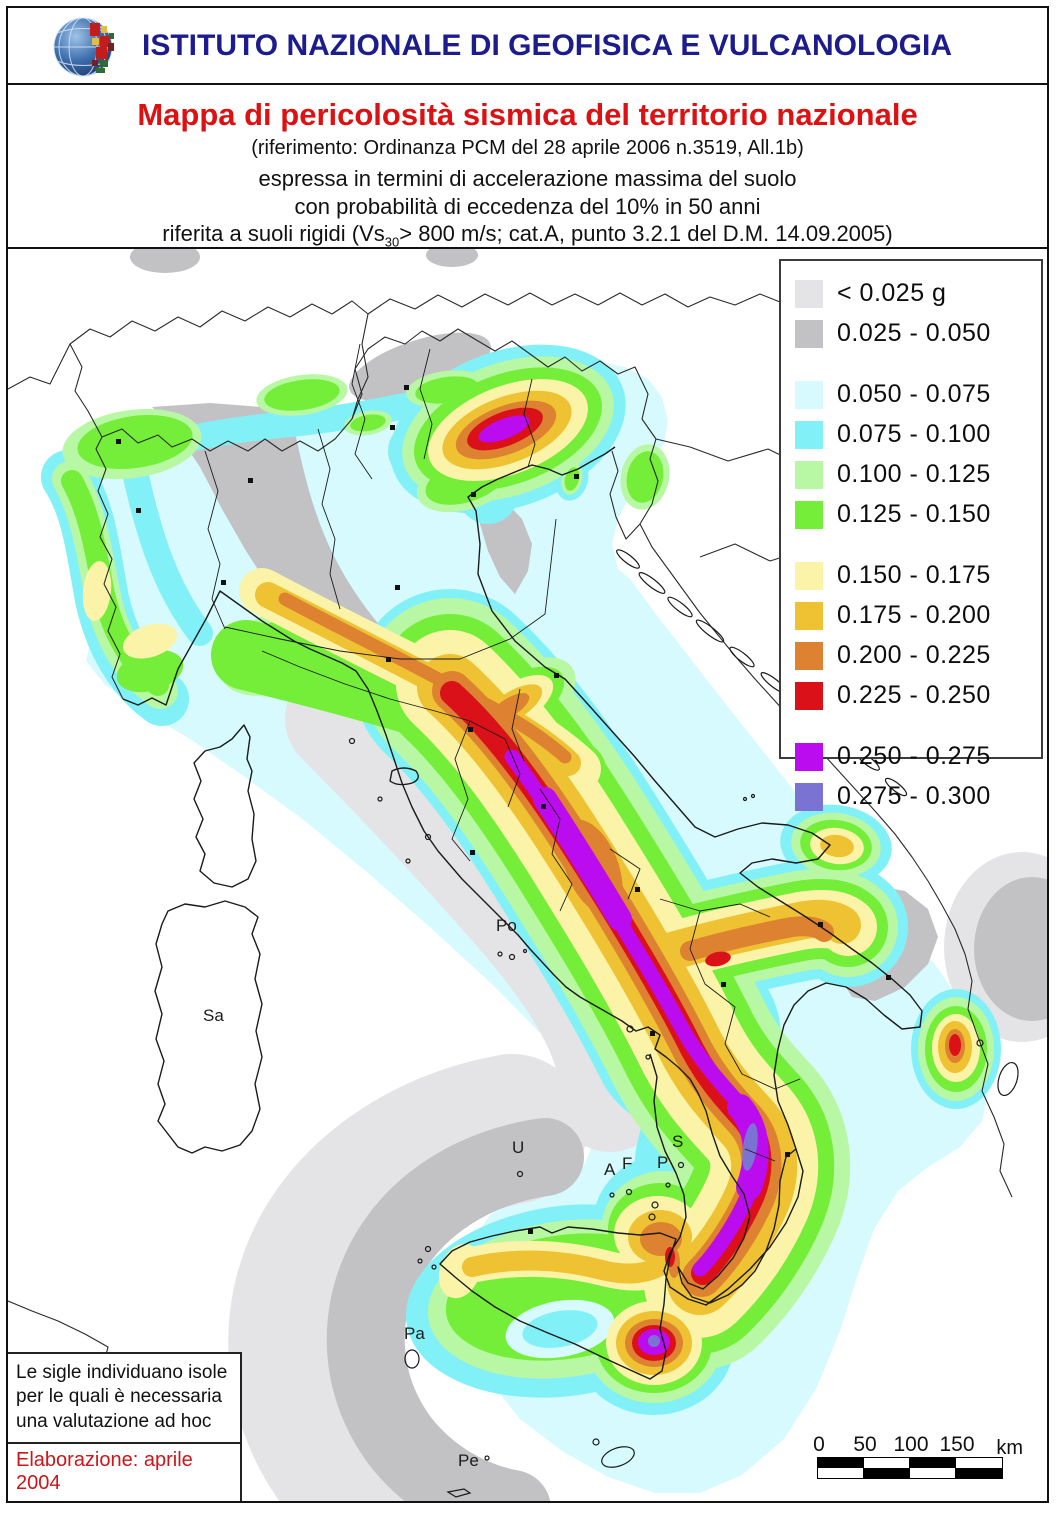 Image resolution: width=1059 pixels, height=1513 pixels. What do you see at coordinates (104, 1471) in the screenshot?
I see `elaboration-date: Elaborazione: aprile 2004` at bounding box center [104, 1471].